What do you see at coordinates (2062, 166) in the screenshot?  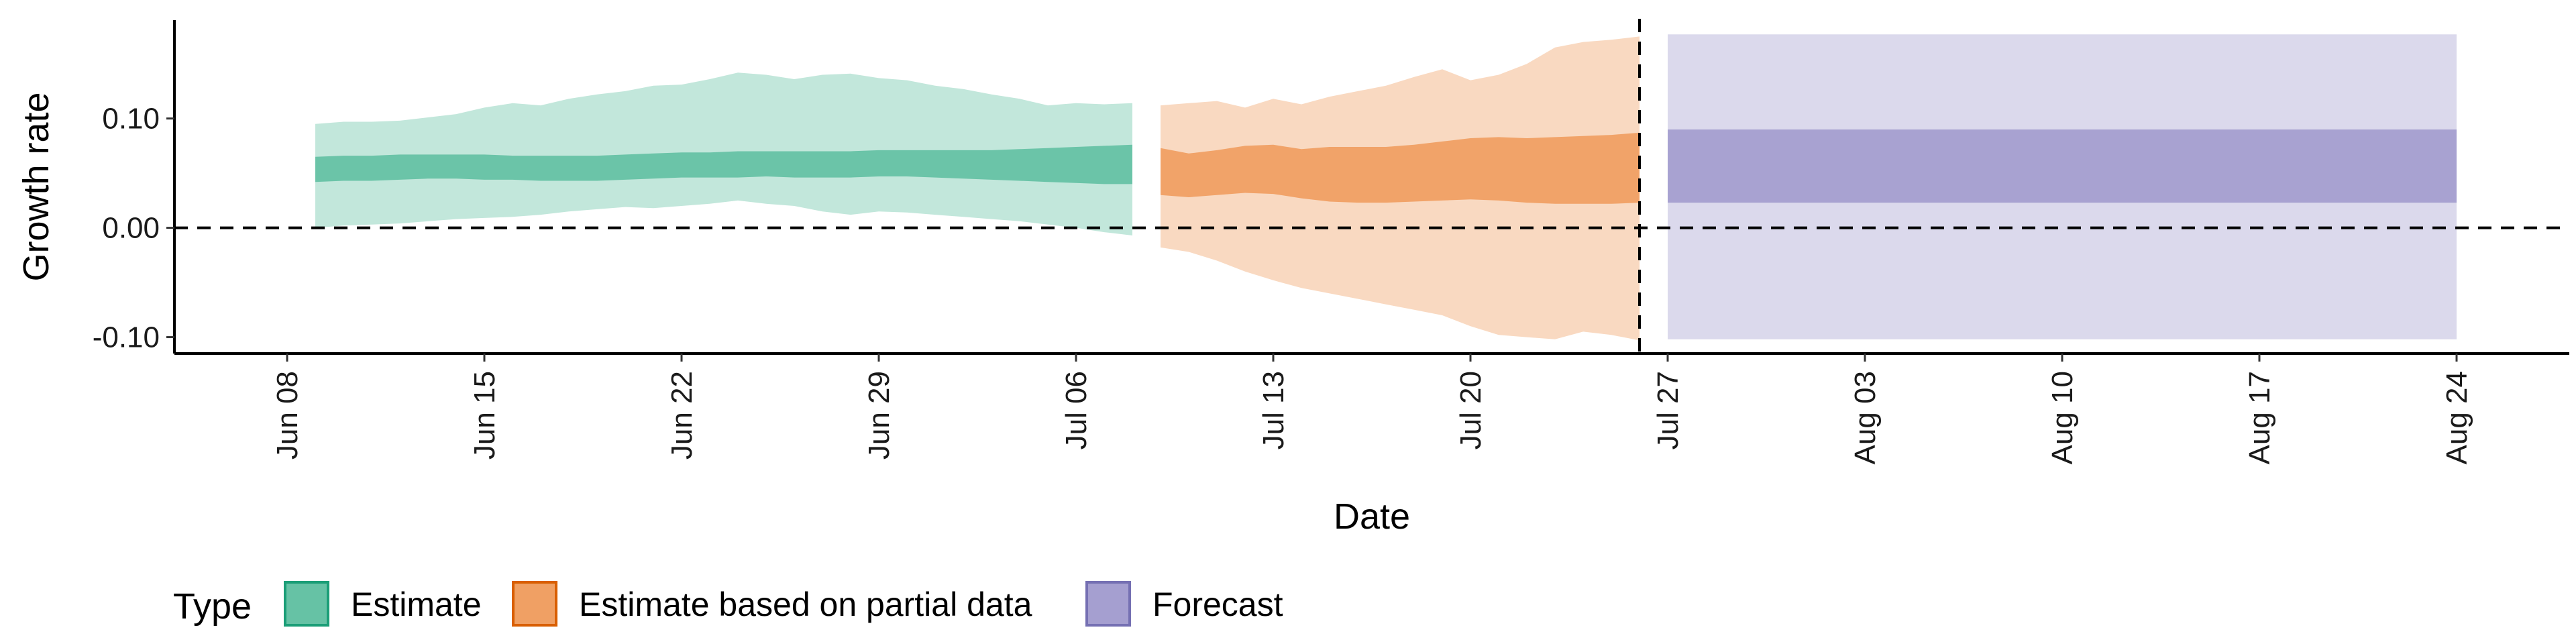 I see `forecast-inner-band` at bounding box center [2062, 166].